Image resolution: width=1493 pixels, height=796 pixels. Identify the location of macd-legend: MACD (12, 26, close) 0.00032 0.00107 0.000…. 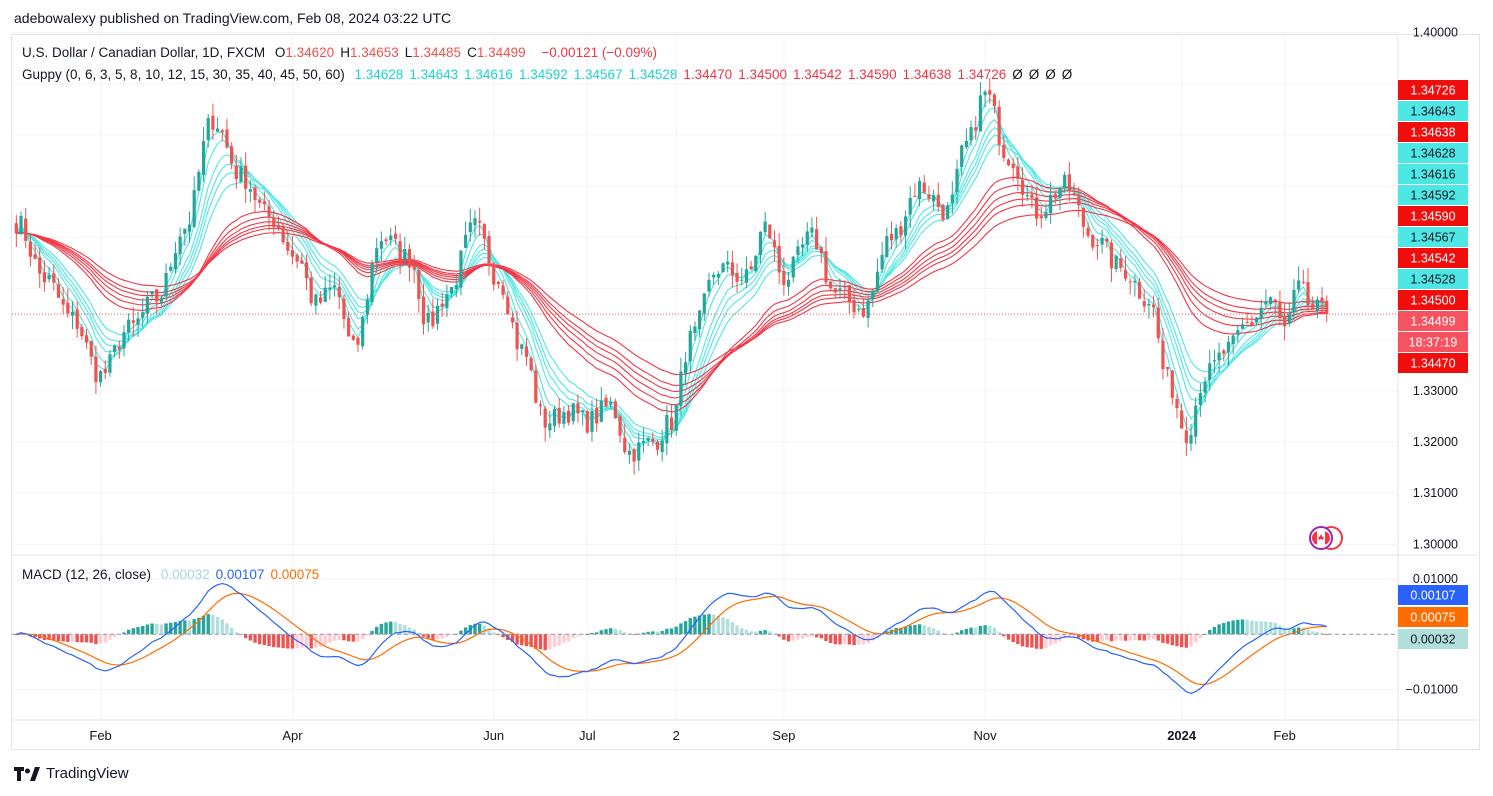
(176, 574).